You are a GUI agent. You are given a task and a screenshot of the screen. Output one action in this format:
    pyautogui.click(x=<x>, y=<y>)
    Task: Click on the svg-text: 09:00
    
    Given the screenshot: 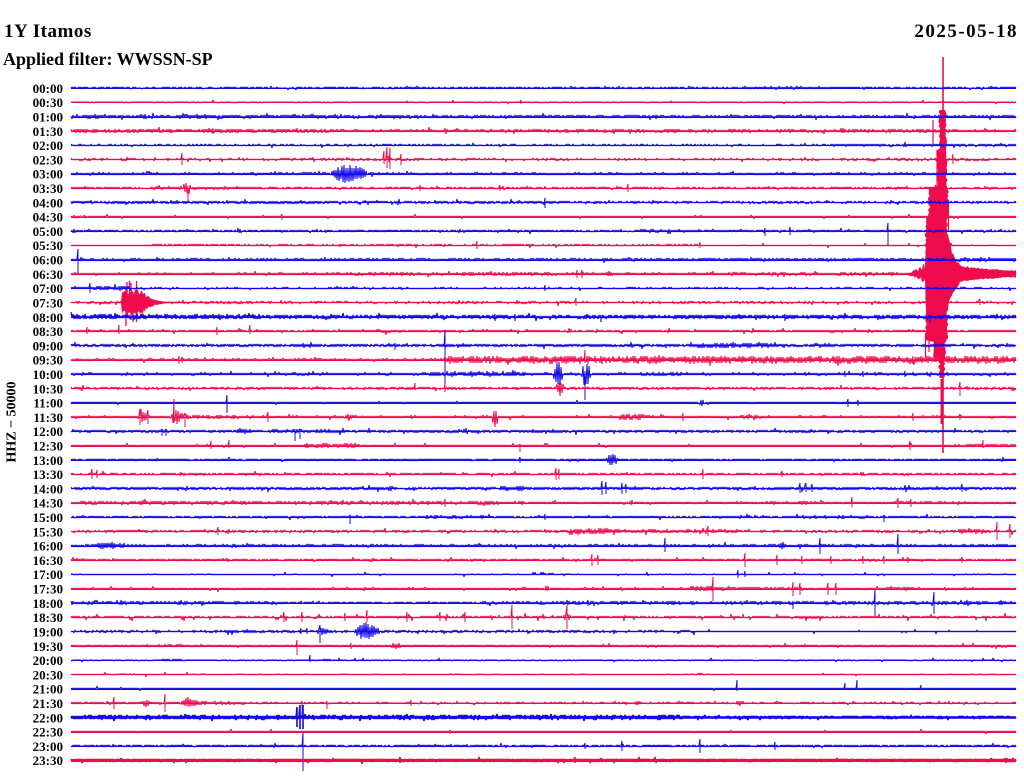 What is the action you would take?
    pyautogui.click(x=48, y=345)
    